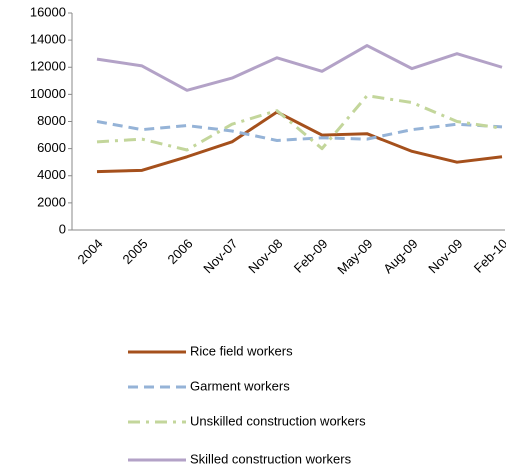 Image resolution: width=506 pixels, height=475 pixels. Describe the element at coordinates (241, 350) in the screenshot. I see `legend-label: Rice field workers` at that location.